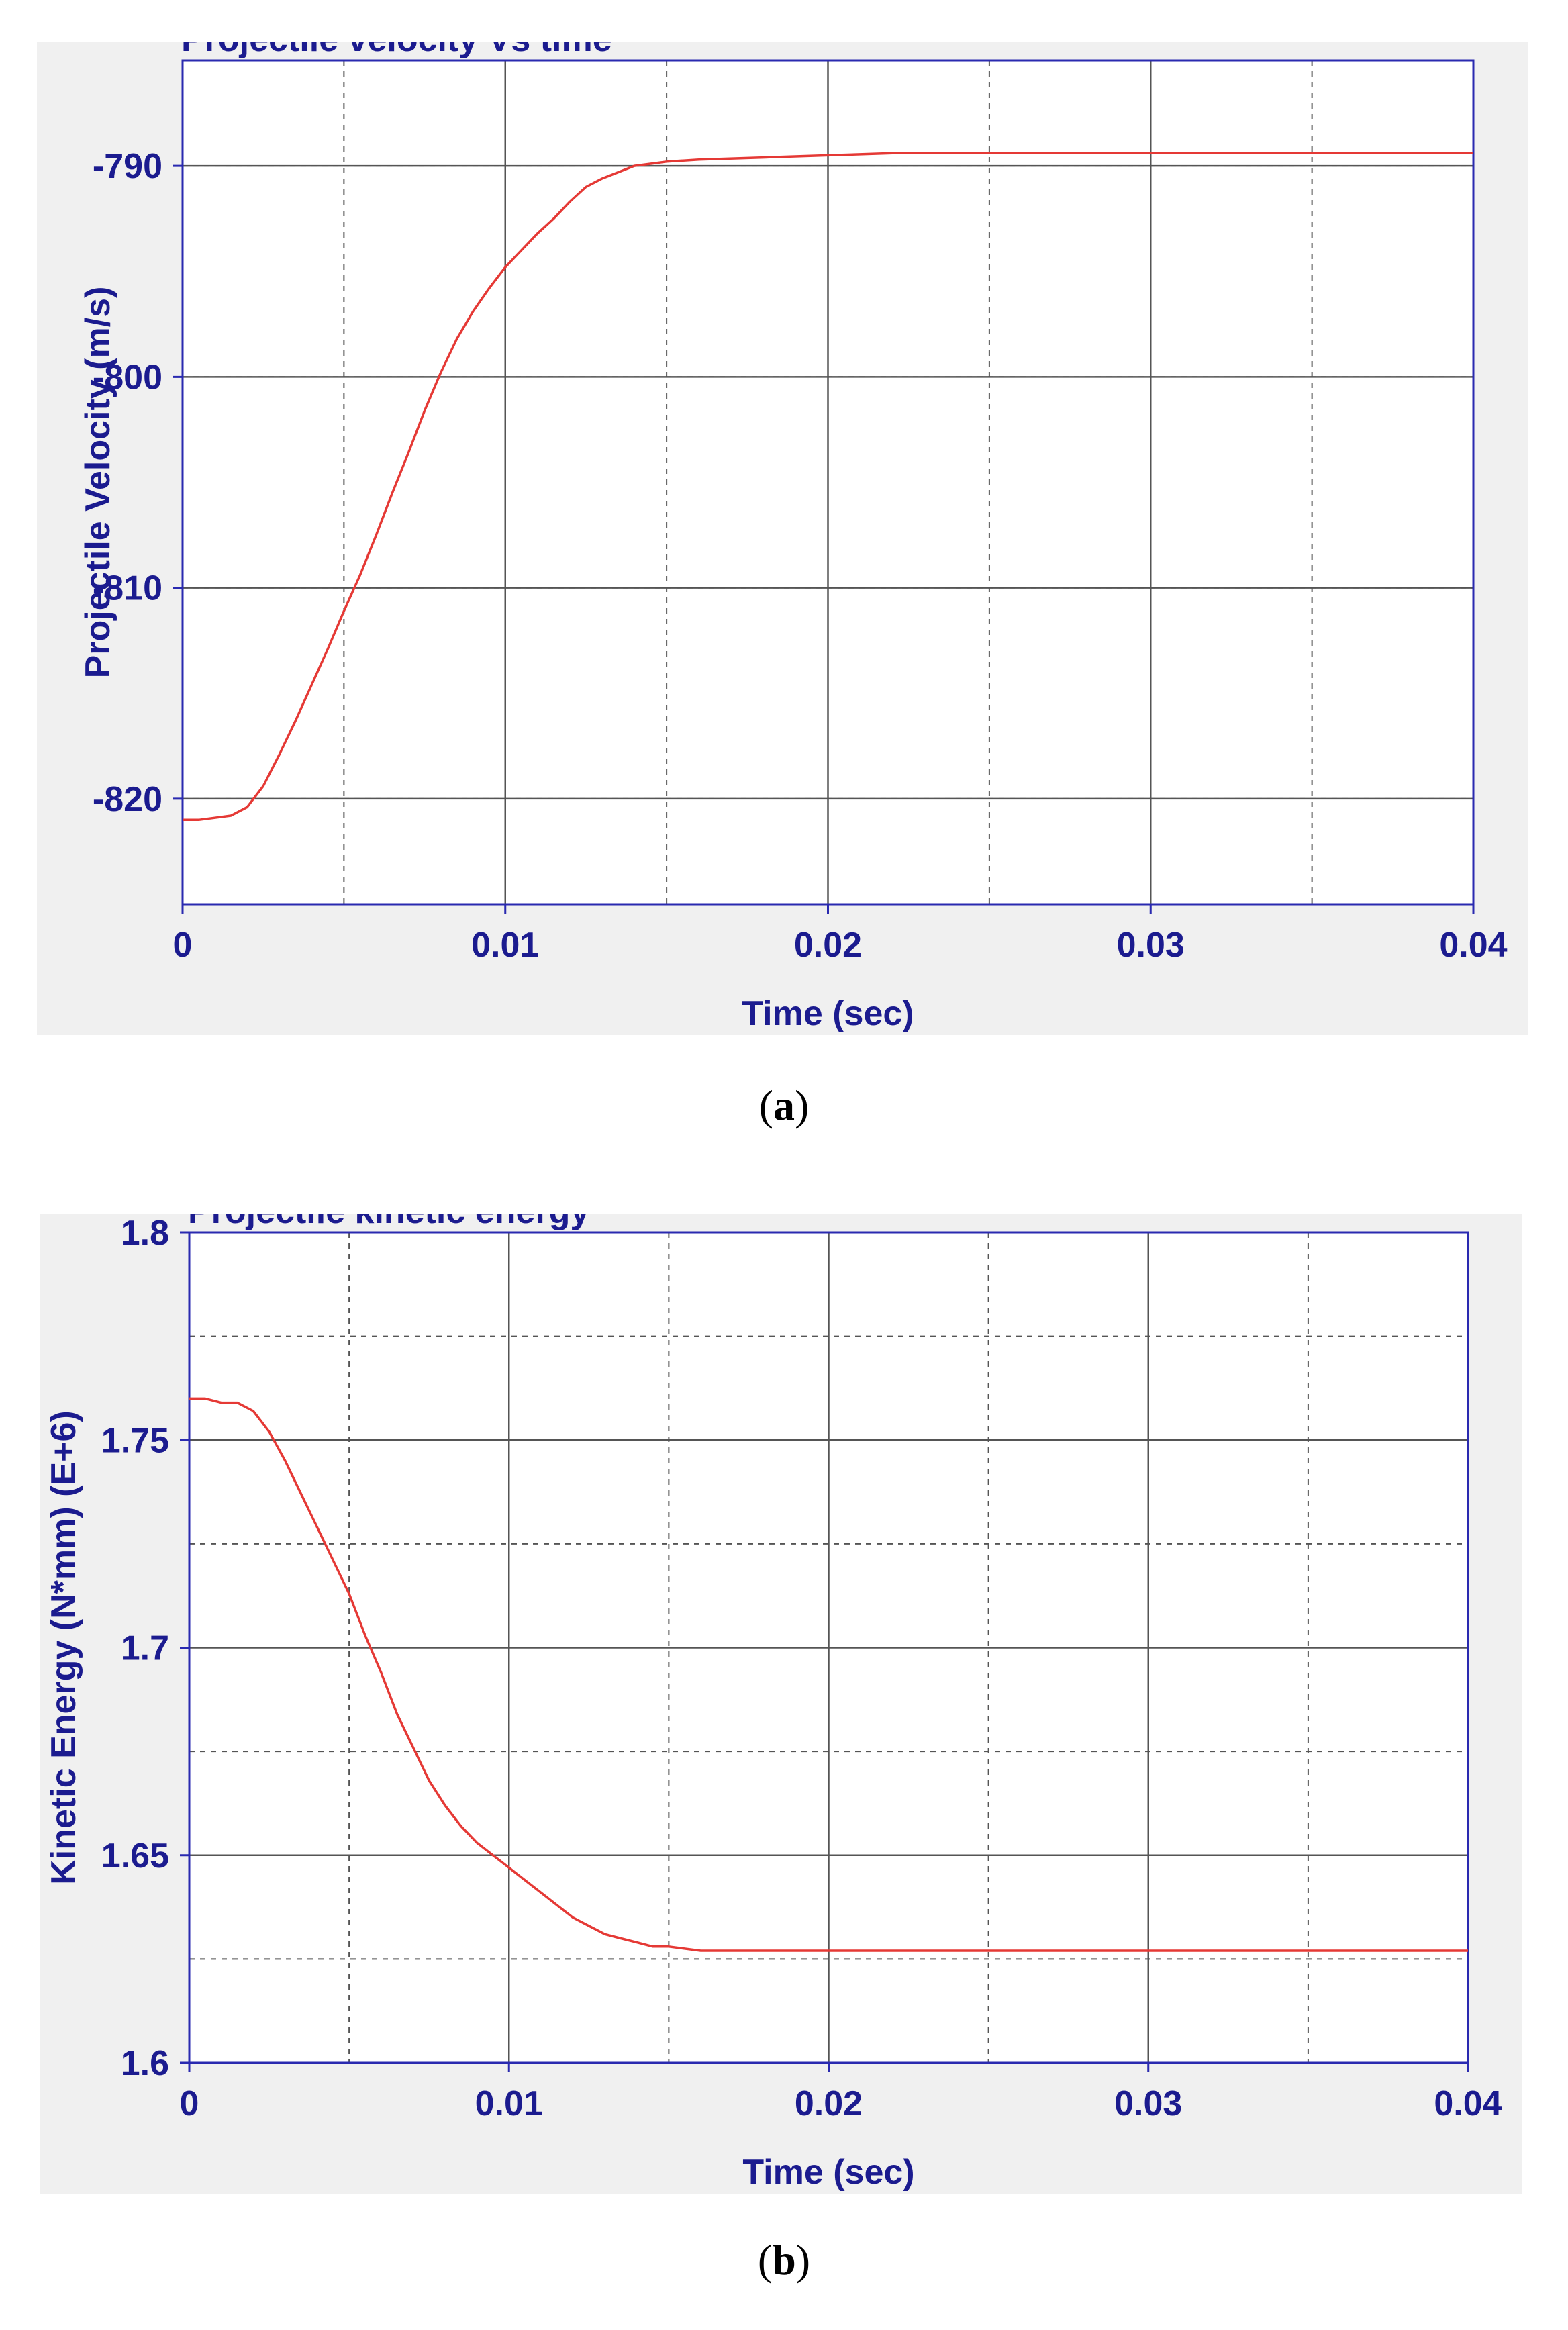  What do you see at coordinates (128, 799) in the screenshot?
I see `y-tick-label: -820` at bounding box center [128, 799].